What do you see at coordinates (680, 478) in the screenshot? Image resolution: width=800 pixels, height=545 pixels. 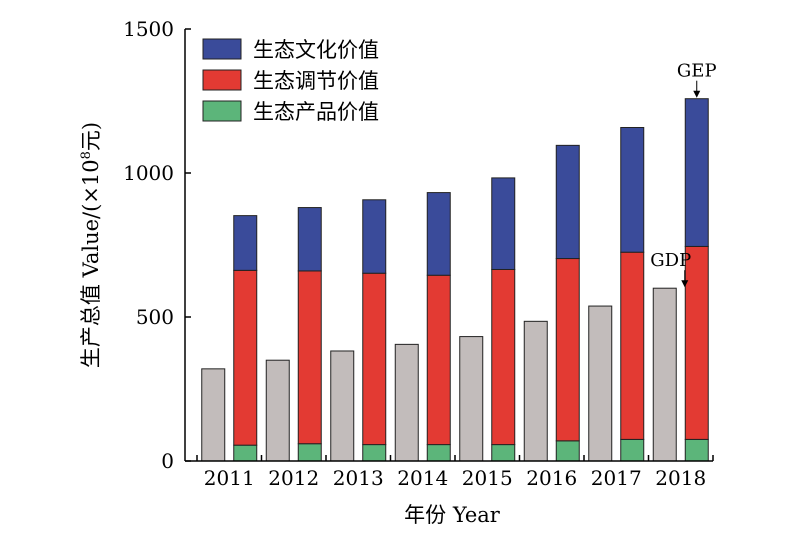 I see `x-tick-label: 2018` at bounding box center [680, 478].